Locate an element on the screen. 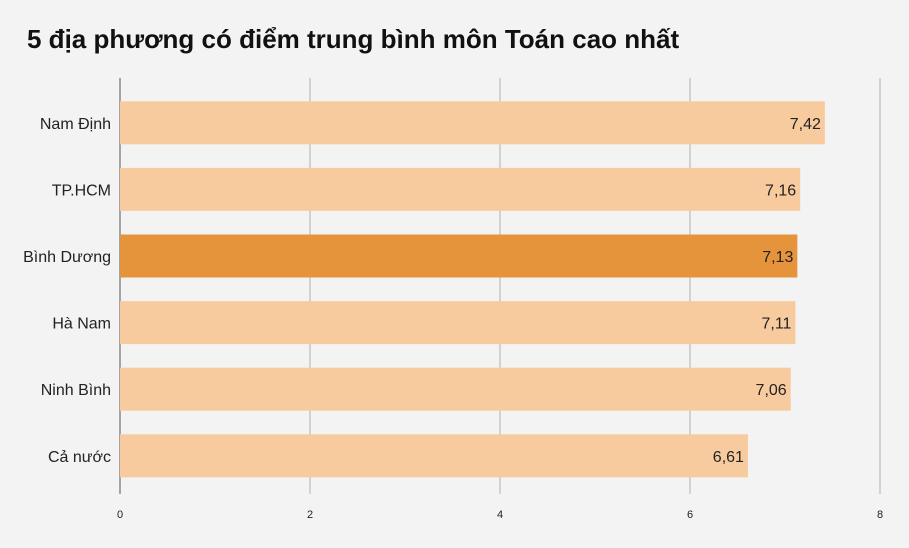 The width and height of the screenshot is (909, 548). category-label: Nam Định is located at coordinates (75, 124).